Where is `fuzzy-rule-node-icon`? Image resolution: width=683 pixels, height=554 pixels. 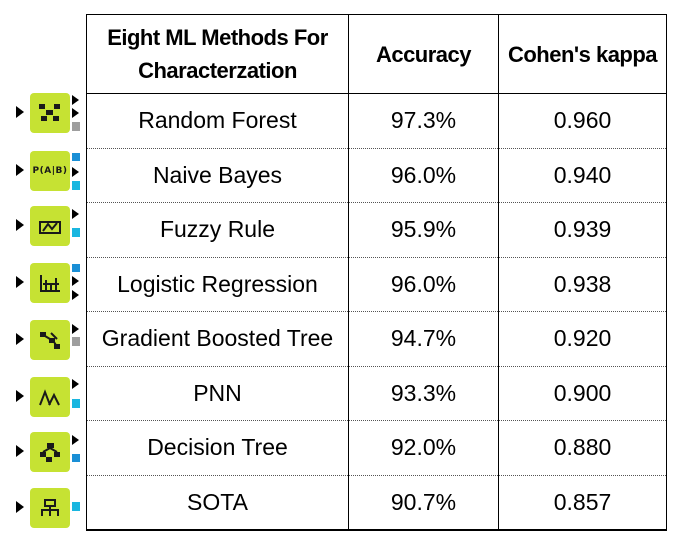 fuzzy-rule-node-icon is located at coordinates (48, 226).